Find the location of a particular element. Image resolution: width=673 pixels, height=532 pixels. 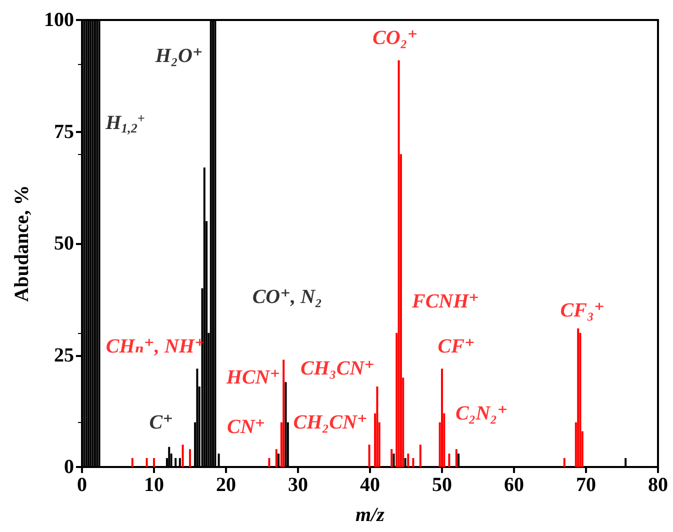

x-tick-label: 70 is located at coordinates (586, 485).